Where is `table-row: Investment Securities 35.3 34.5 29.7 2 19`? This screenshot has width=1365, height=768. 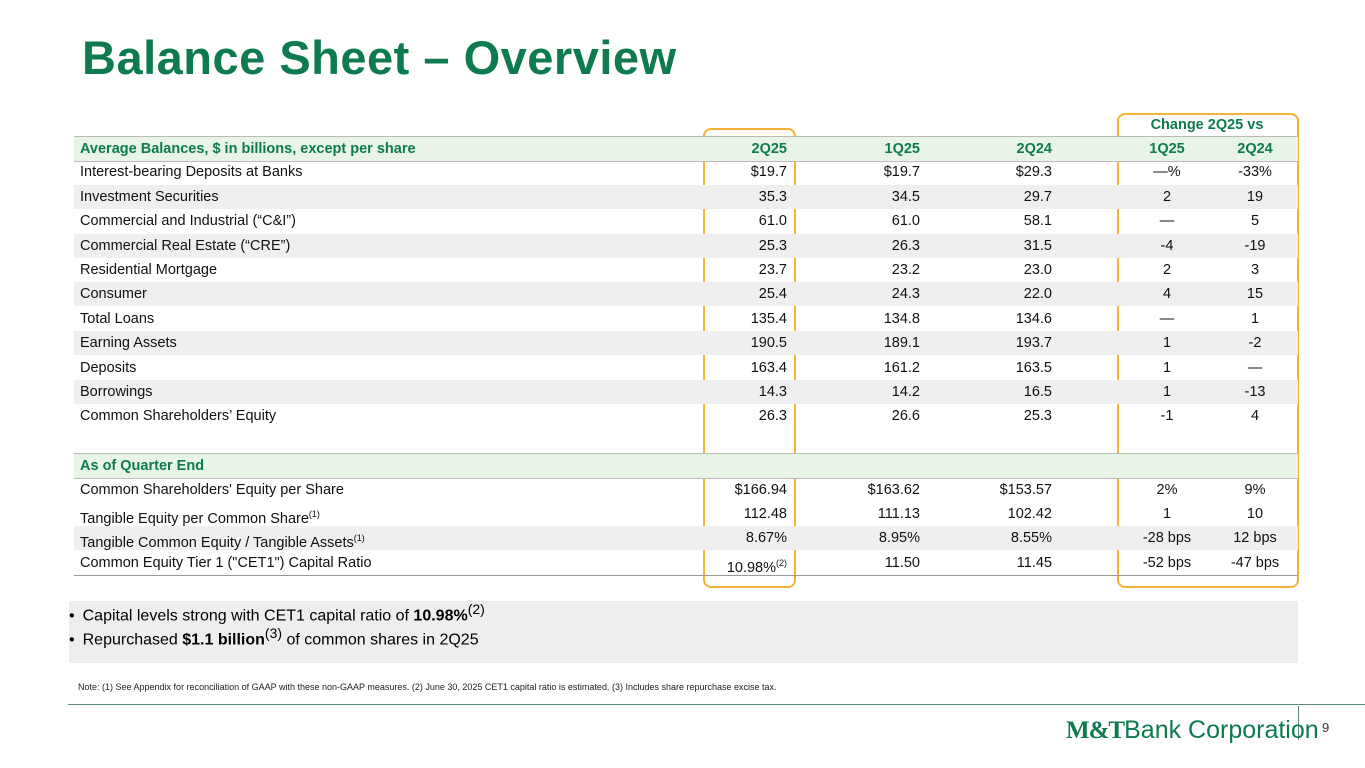 table-row: Investment Securities 35.3 34.5 29.7 2 19 is located at coordinates (686, 196).